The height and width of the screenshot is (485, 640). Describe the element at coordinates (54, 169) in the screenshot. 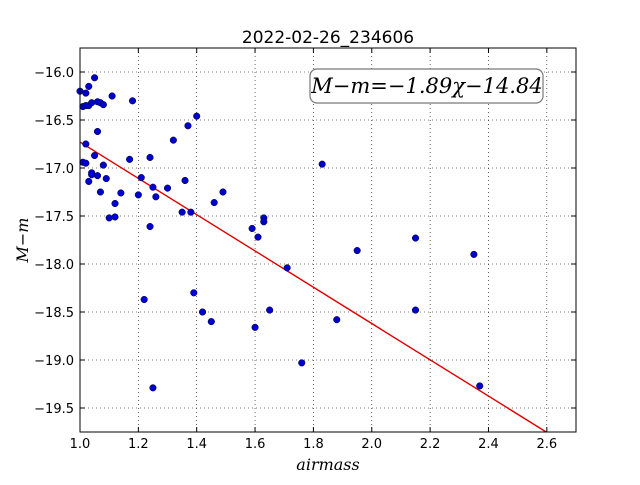

I see `y-tick-label: −17.0` at that location.